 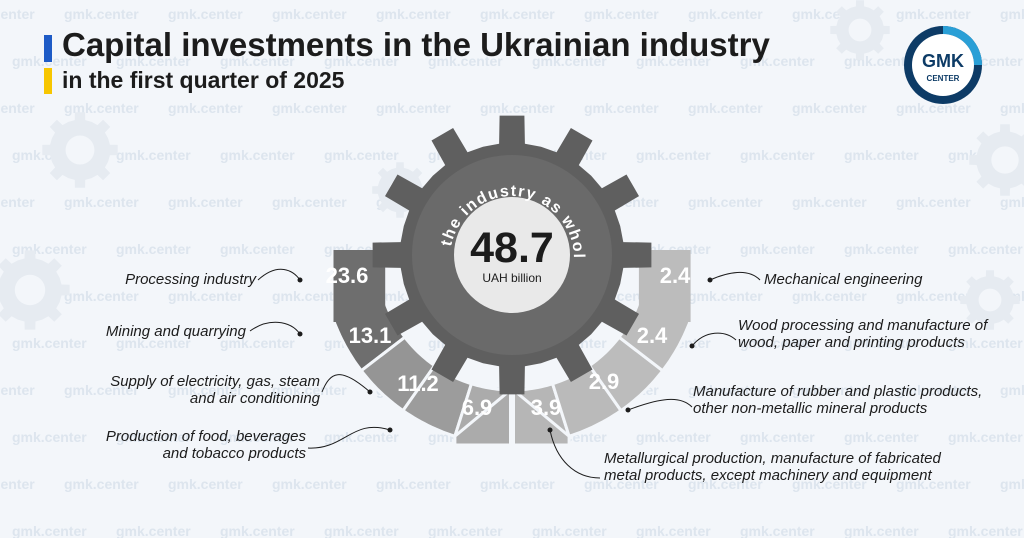 What do you see at coordinates (546, 407) in the screenshot?
I see `value-label: 3.9` at bounding box center [546, 407].